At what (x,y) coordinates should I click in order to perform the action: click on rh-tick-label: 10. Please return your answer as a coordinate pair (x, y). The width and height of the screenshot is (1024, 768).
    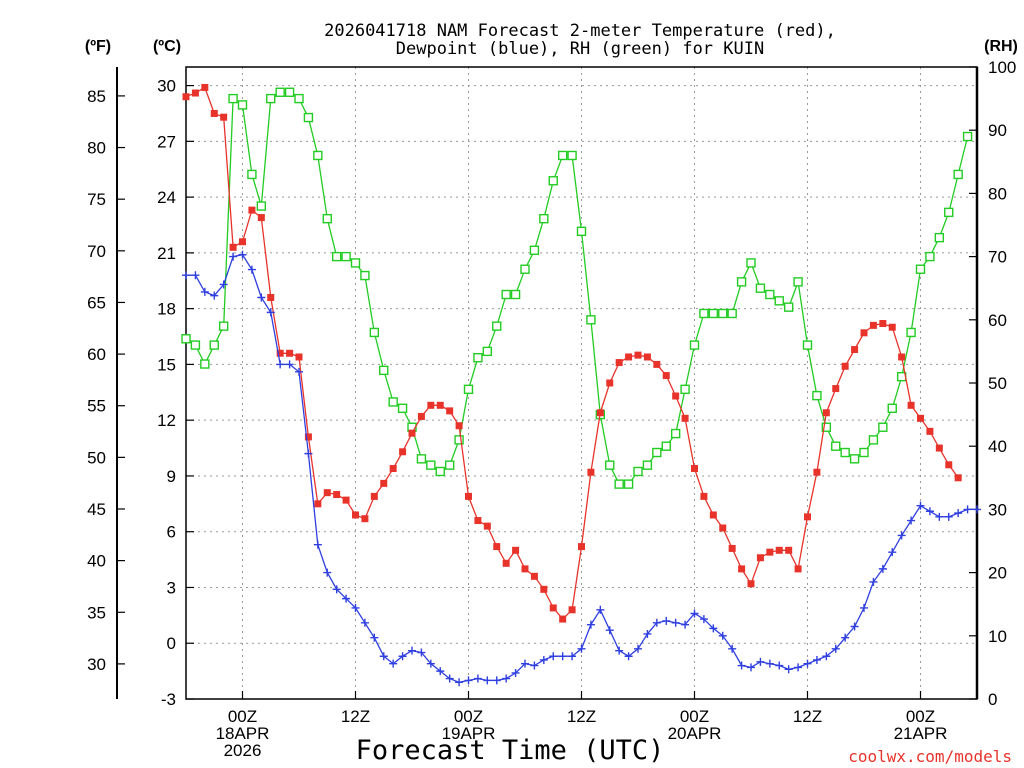
    Looking at the image, I should click on (997, 636).